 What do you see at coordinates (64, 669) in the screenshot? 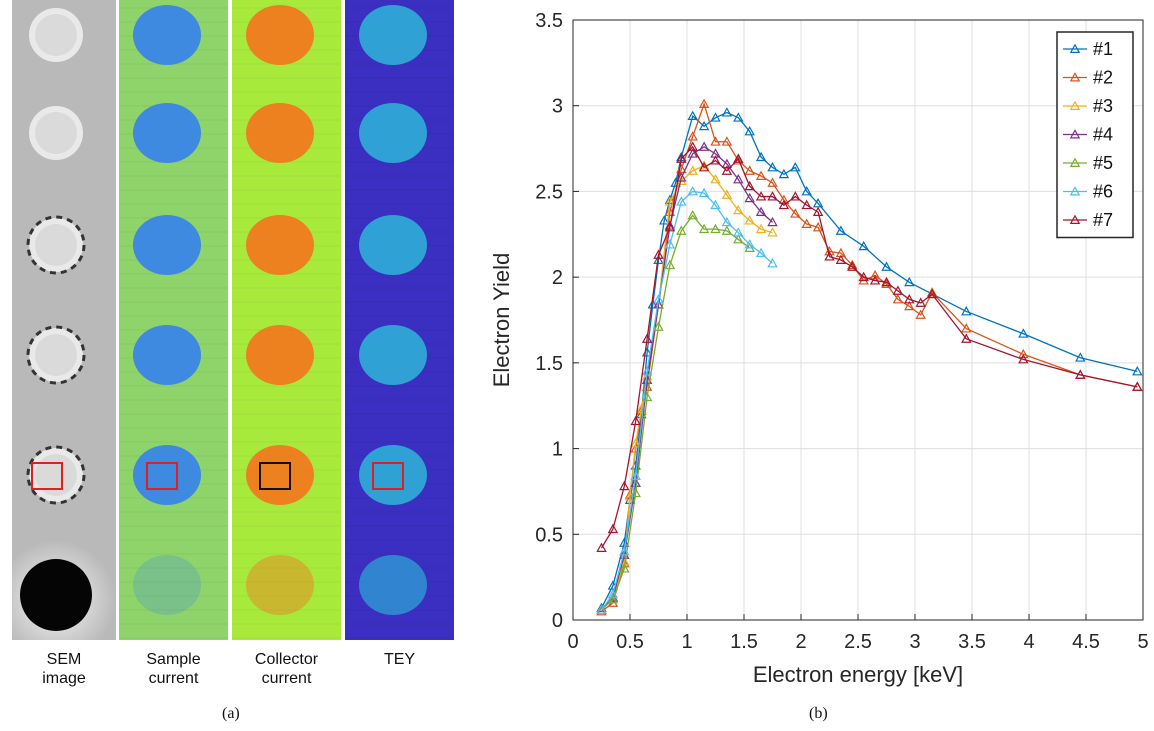
I see `strip-label-sem: SEM image` at bounding box center [64, 669].